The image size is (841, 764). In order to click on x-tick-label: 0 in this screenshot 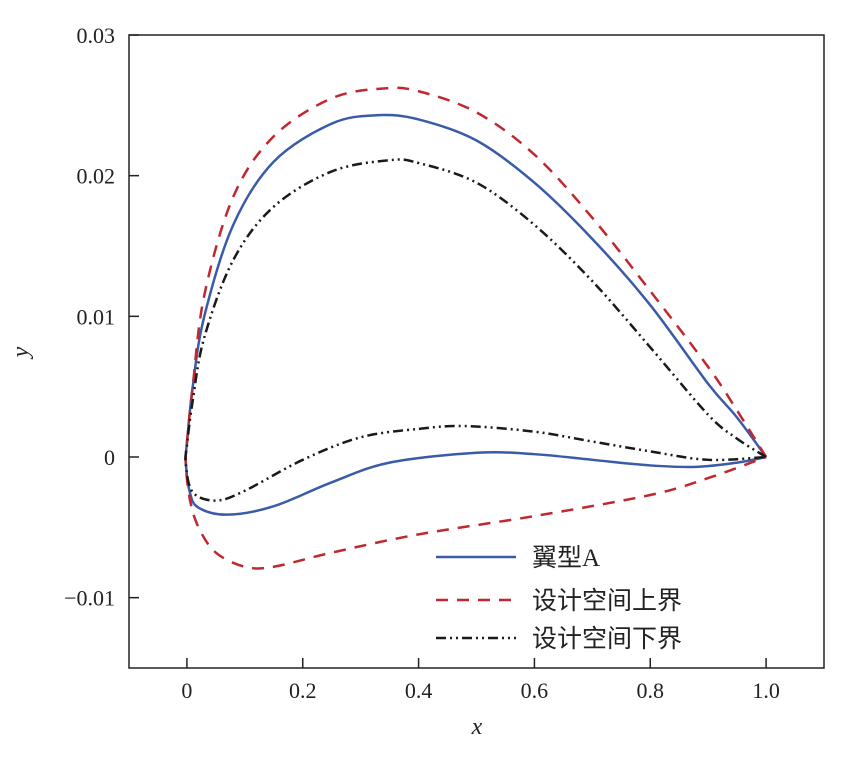, I will do `click(186, 690)`.